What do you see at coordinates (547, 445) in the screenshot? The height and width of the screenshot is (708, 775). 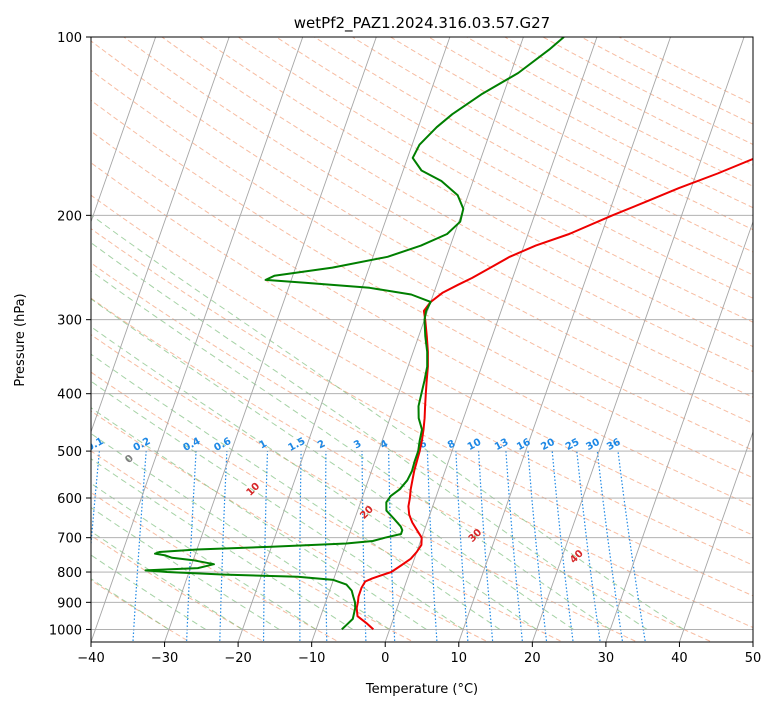 I see `mixing-ratio-label: 20` at bounding box center [547, 445].